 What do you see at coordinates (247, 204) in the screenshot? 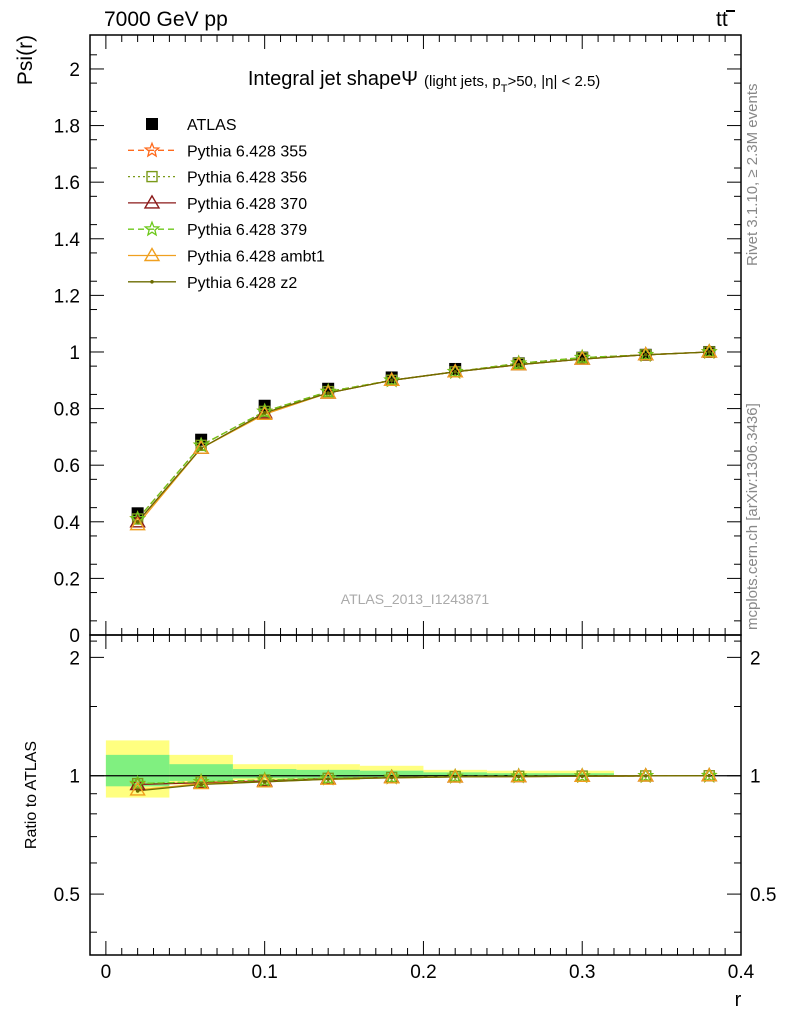
I see `legend-label-3: Pythia 6.428 370` at bounding box center [247, 204].